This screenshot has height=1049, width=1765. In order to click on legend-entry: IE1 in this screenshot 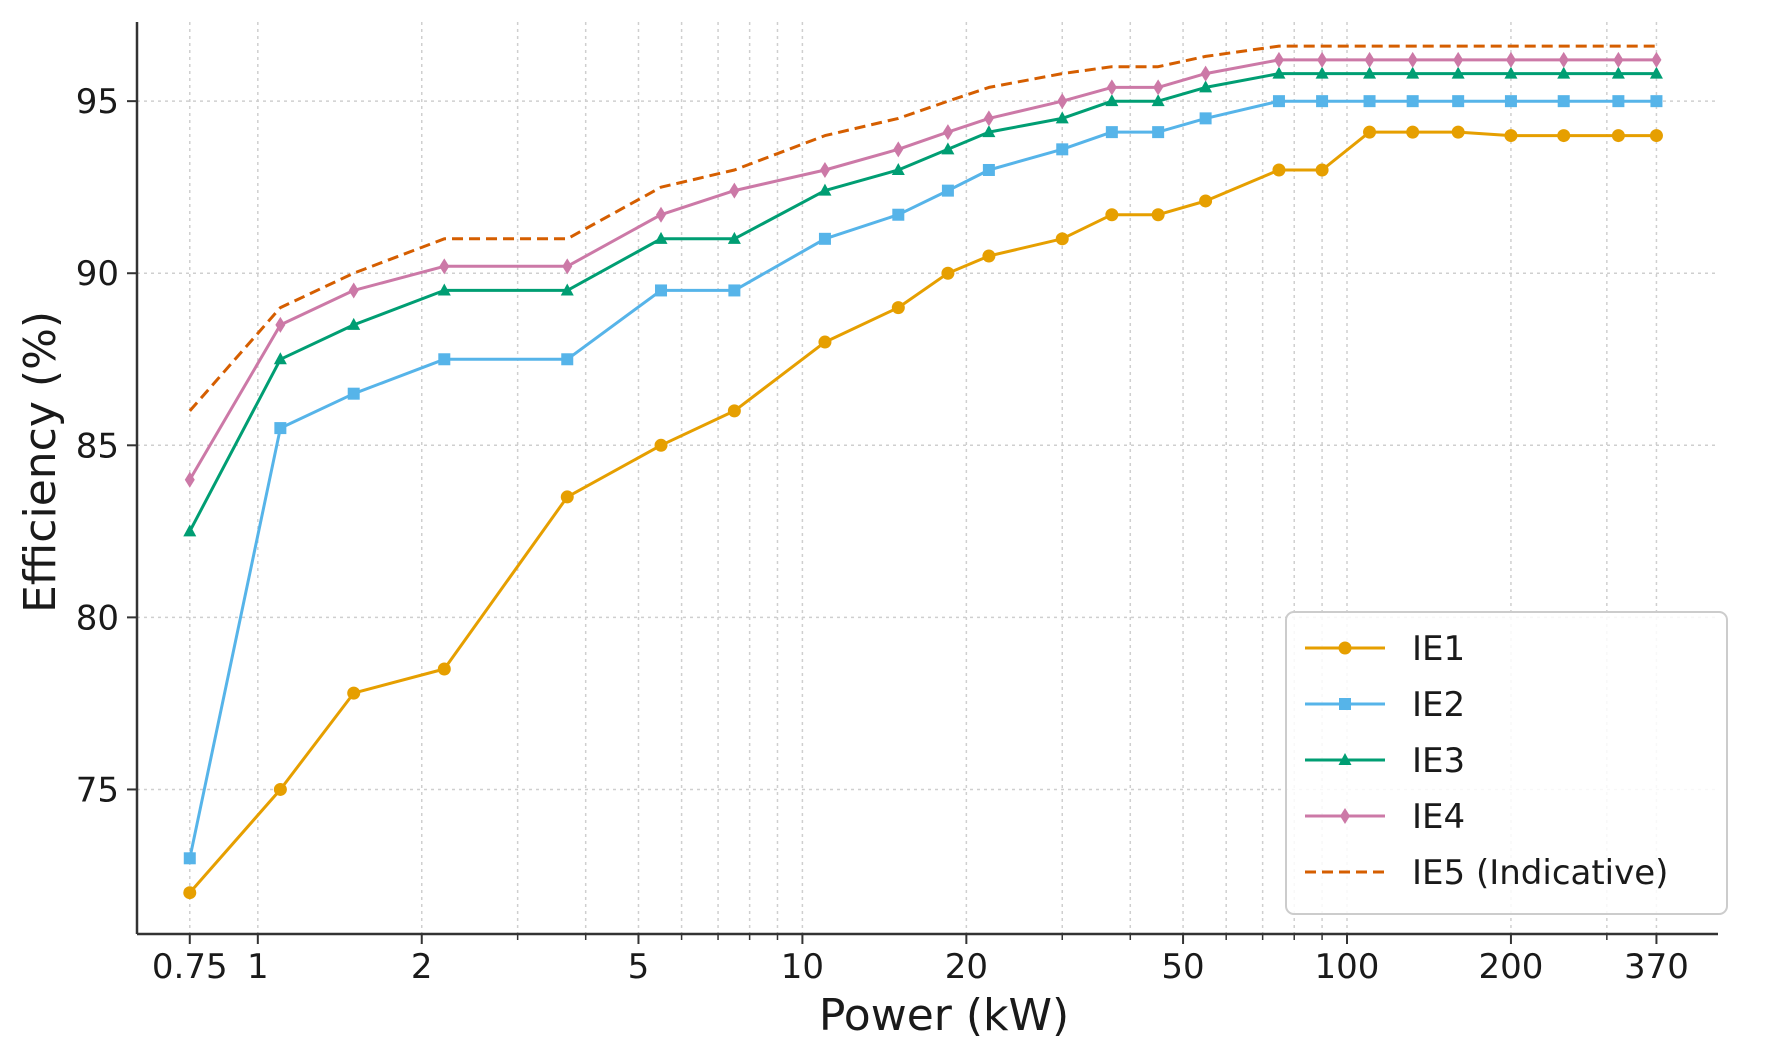, I will do `click(1385, 649)`.